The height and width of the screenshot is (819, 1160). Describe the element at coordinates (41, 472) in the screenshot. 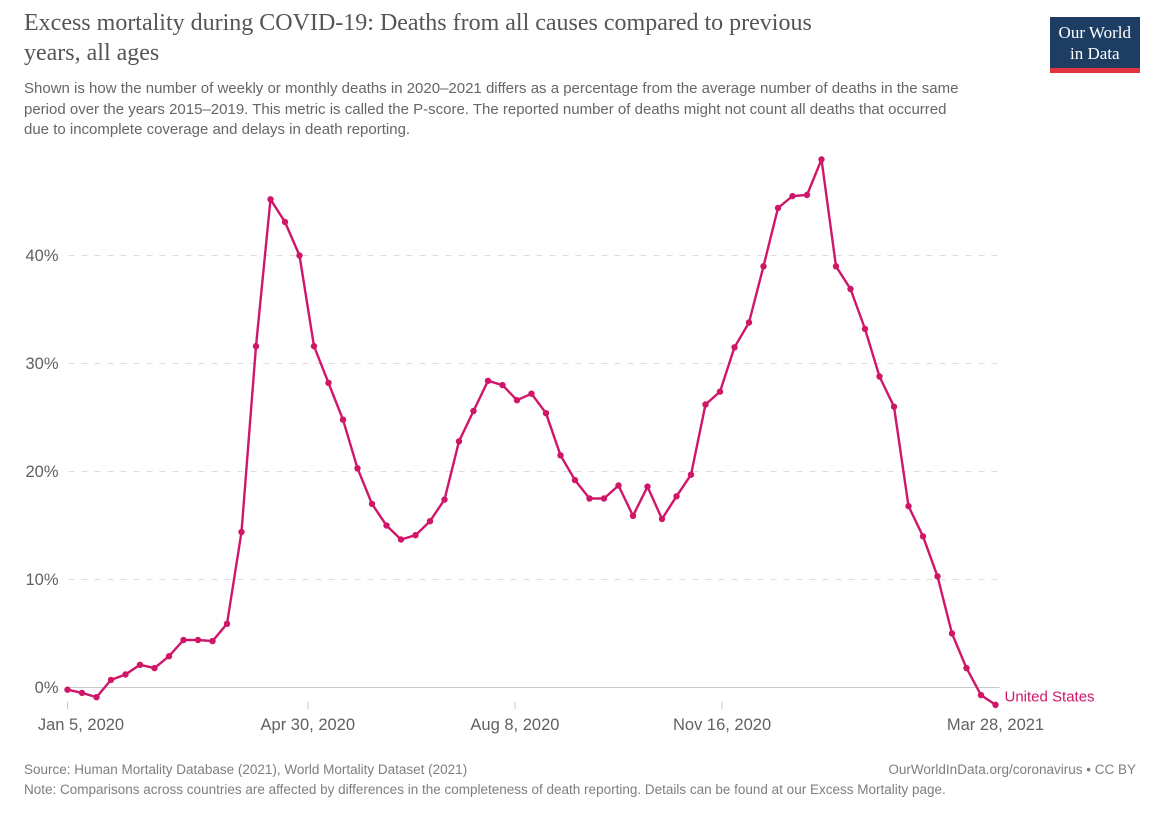

I see `y-tick-label: 20%` at that location.